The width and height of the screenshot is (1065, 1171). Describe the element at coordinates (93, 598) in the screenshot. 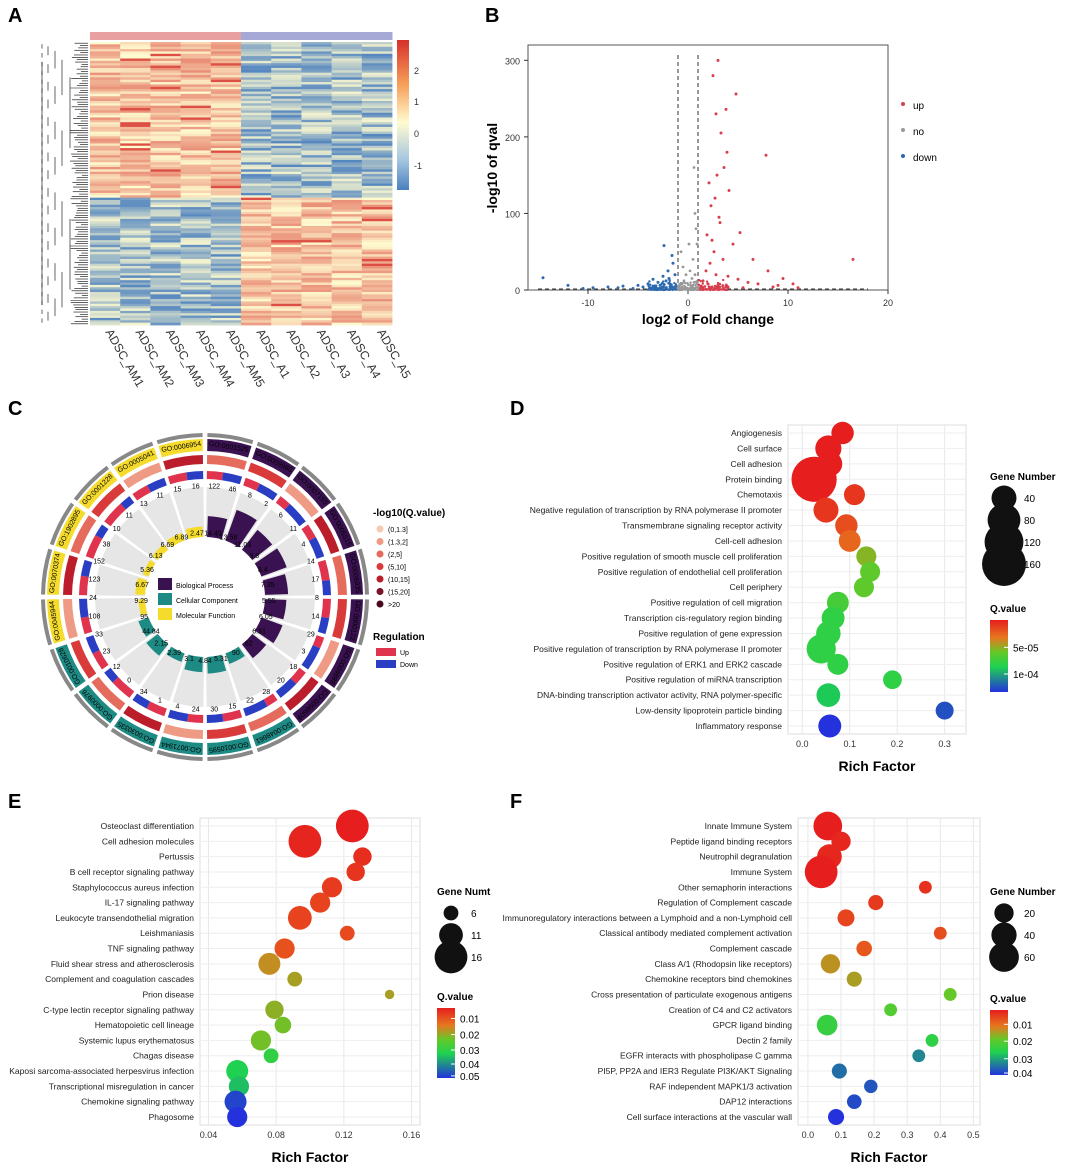

I see `ring-count-label: 24` at that location.